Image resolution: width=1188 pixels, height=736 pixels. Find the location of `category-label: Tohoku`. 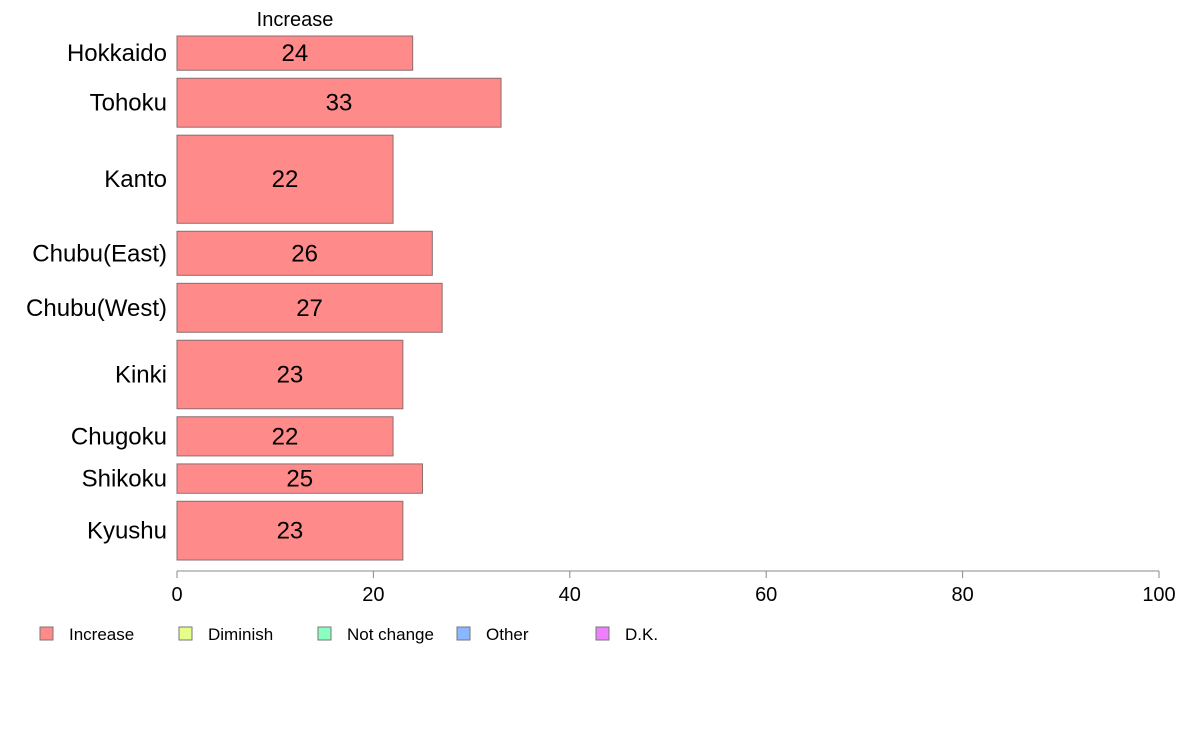

category-label: Tohoku is located at coordinates (128, 103).